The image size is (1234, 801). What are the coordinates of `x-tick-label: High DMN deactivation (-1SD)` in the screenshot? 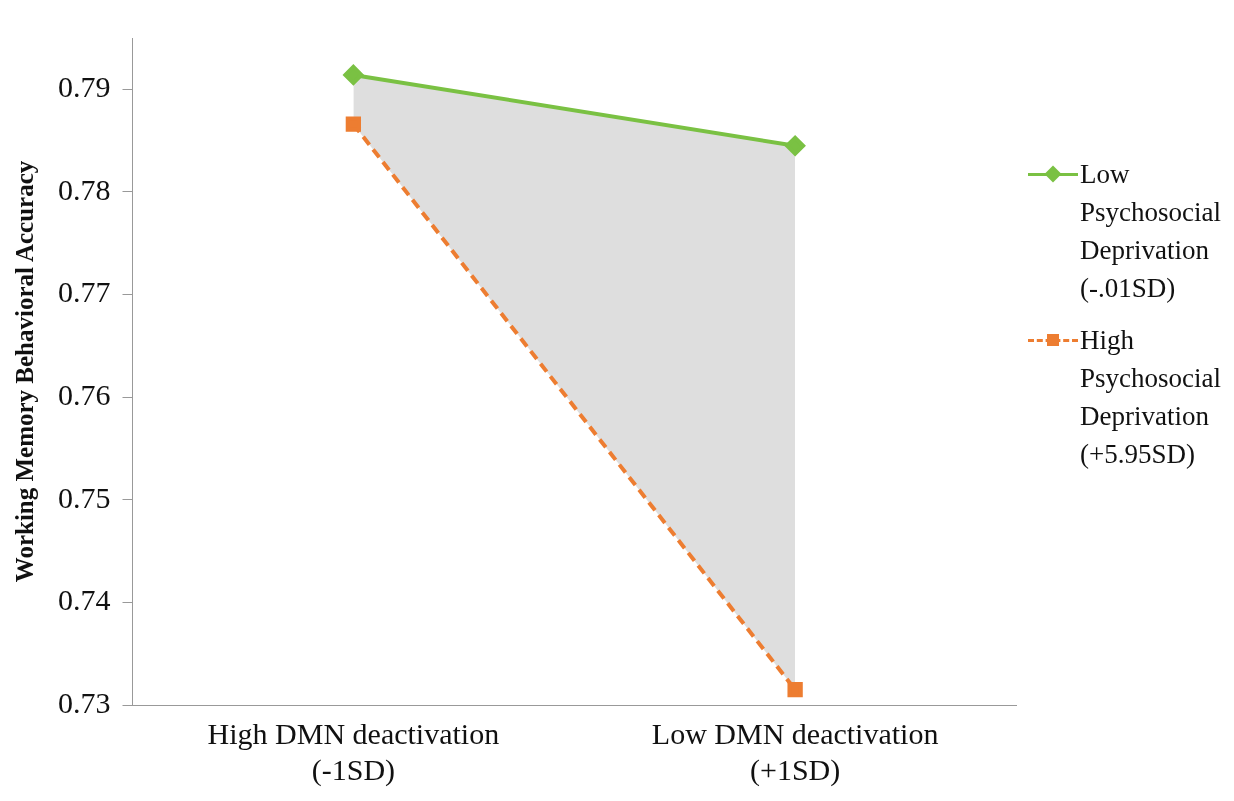 It's located at (353, 751).